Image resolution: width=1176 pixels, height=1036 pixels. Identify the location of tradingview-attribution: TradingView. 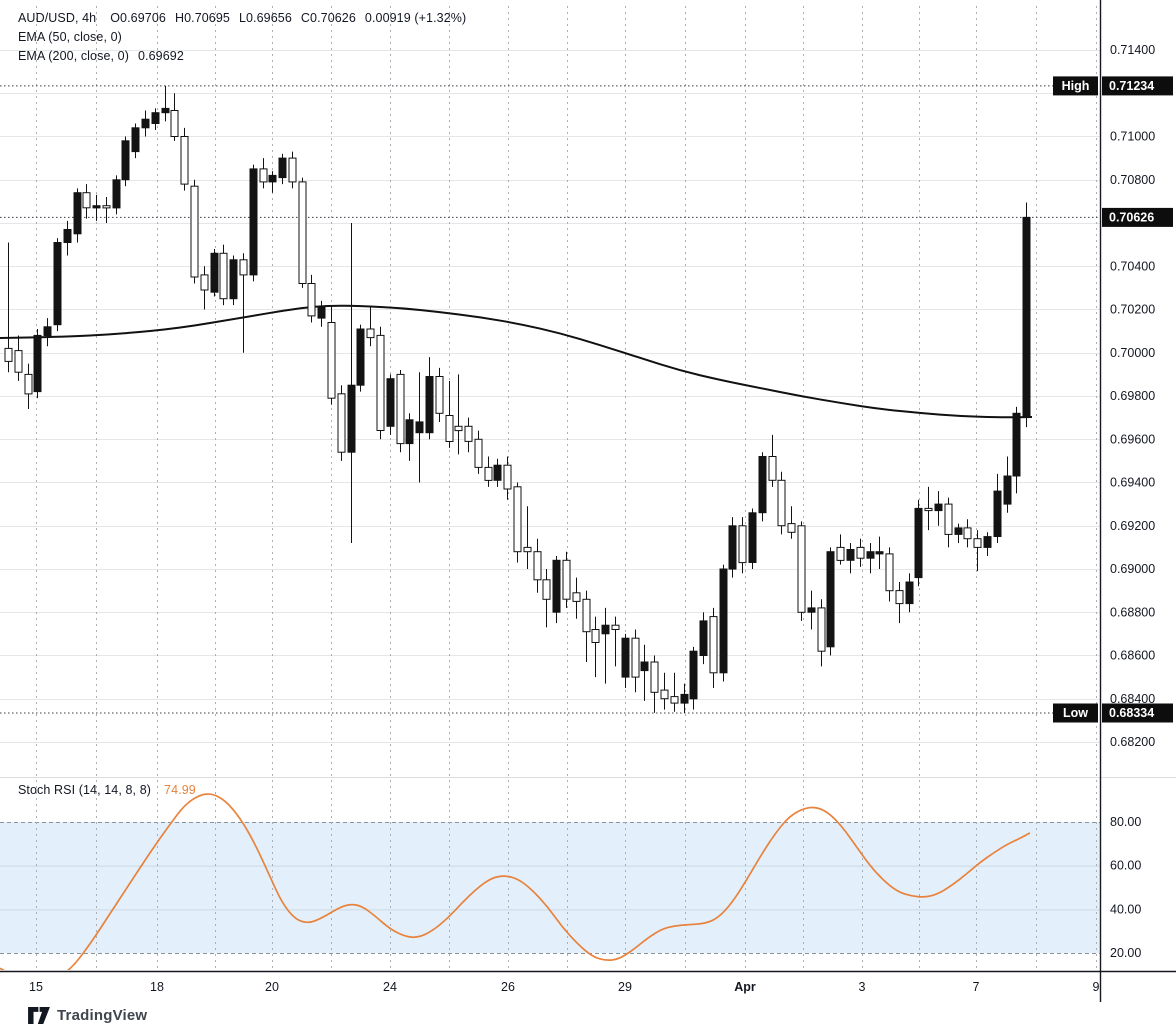
(87, 1015).